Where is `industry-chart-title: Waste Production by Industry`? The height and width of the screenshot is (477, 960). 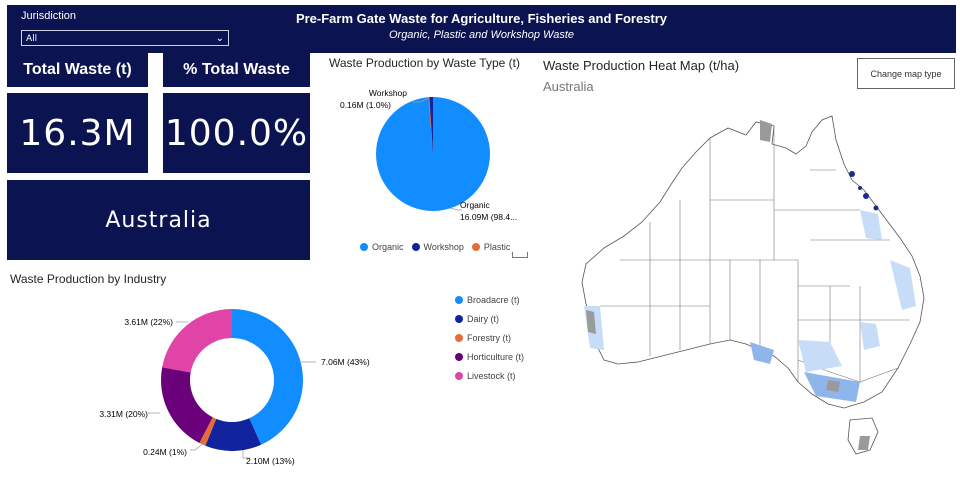 industry-chart-title: Waste Production by Industry is located at coordinates (88, 279).